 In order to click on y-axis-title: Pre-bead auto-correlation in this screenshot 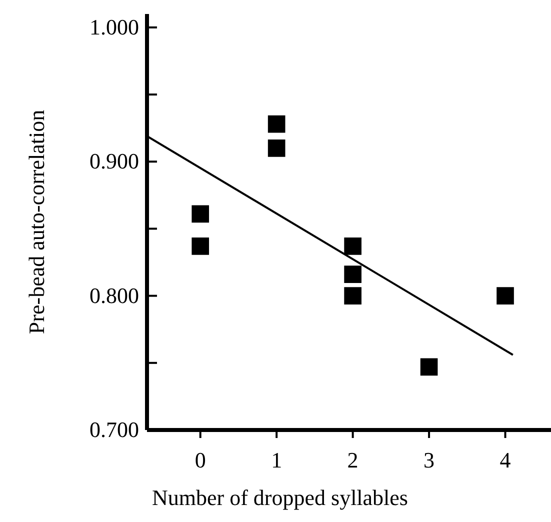, I will do `click(36, 222)`.